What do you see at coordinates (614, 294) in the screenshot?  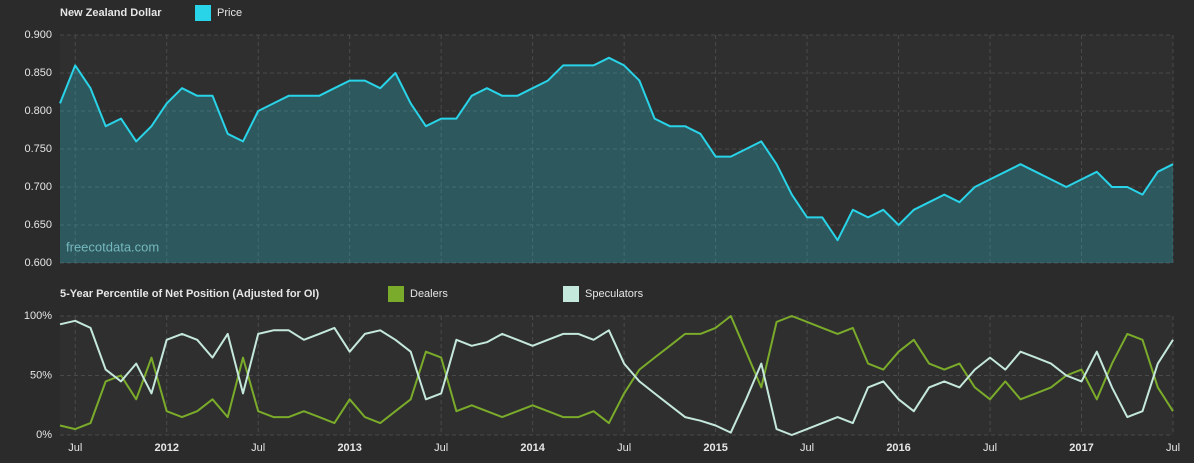 I see `legend-label: Speculators` at bounding box center [614, 294].